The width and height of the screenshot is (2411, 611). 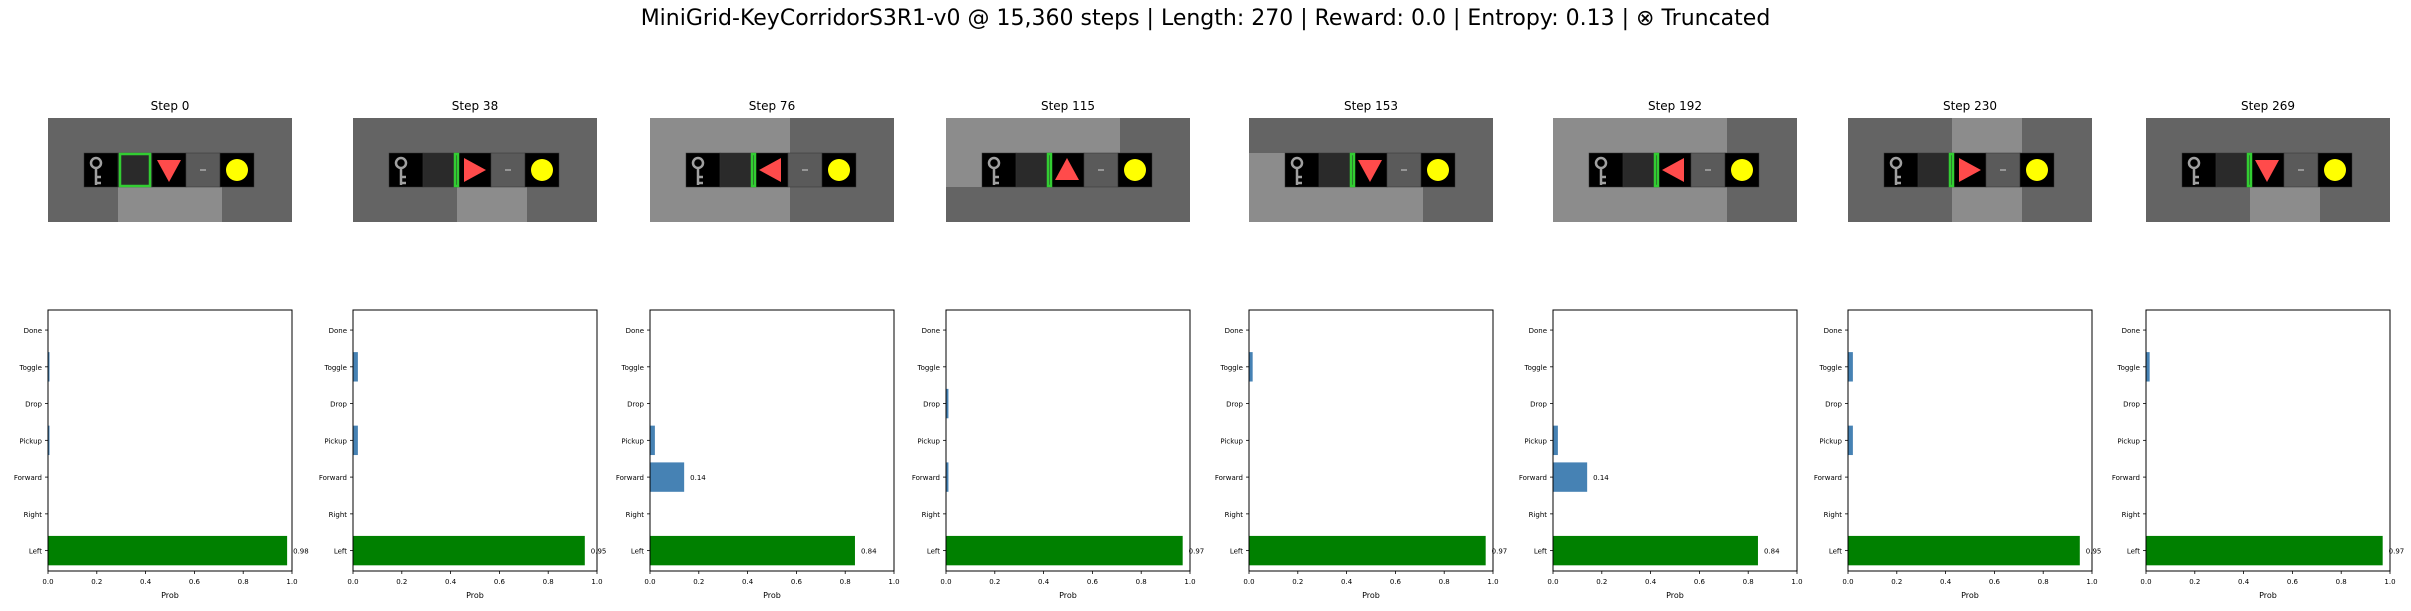 I want to click on panel-title: Step 269, so click(x=2268, y=106).